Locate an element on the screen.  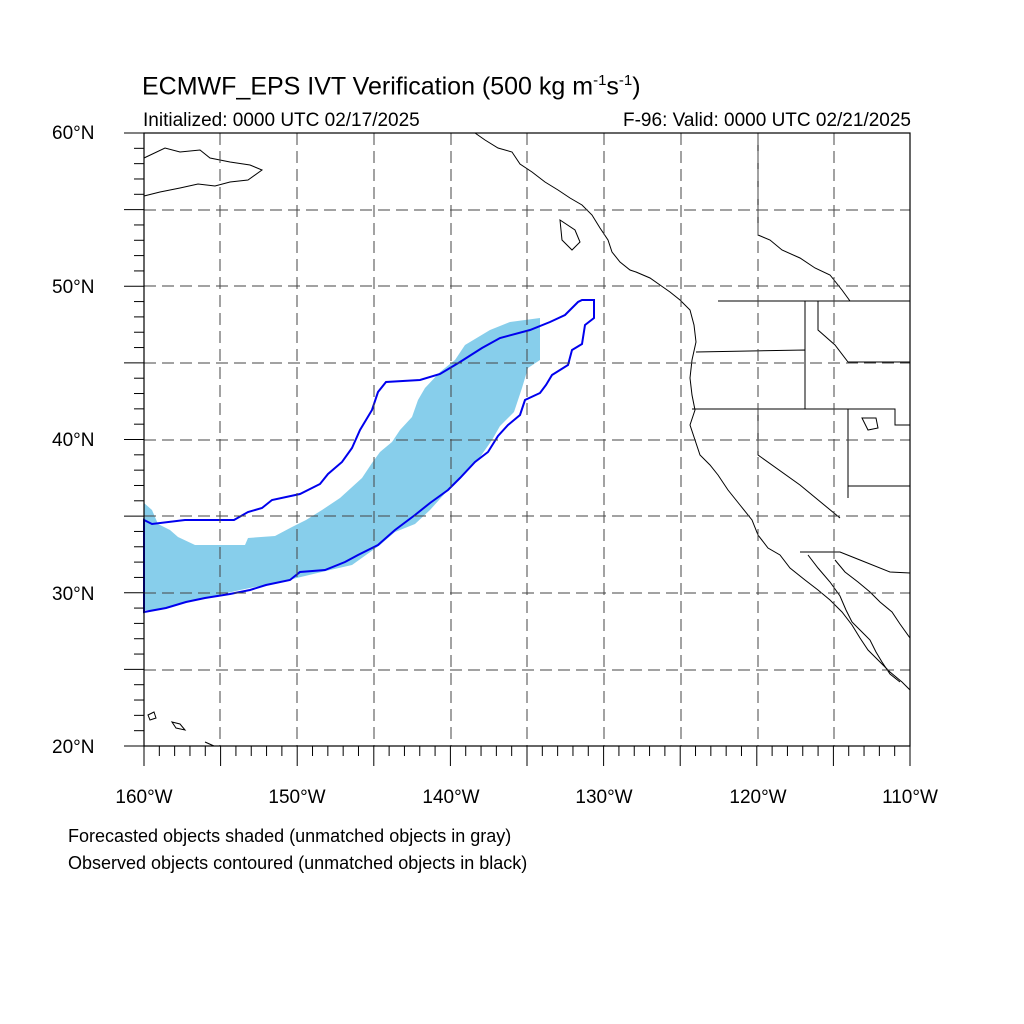
hawaii-islands is located at coordinates (181, 729).